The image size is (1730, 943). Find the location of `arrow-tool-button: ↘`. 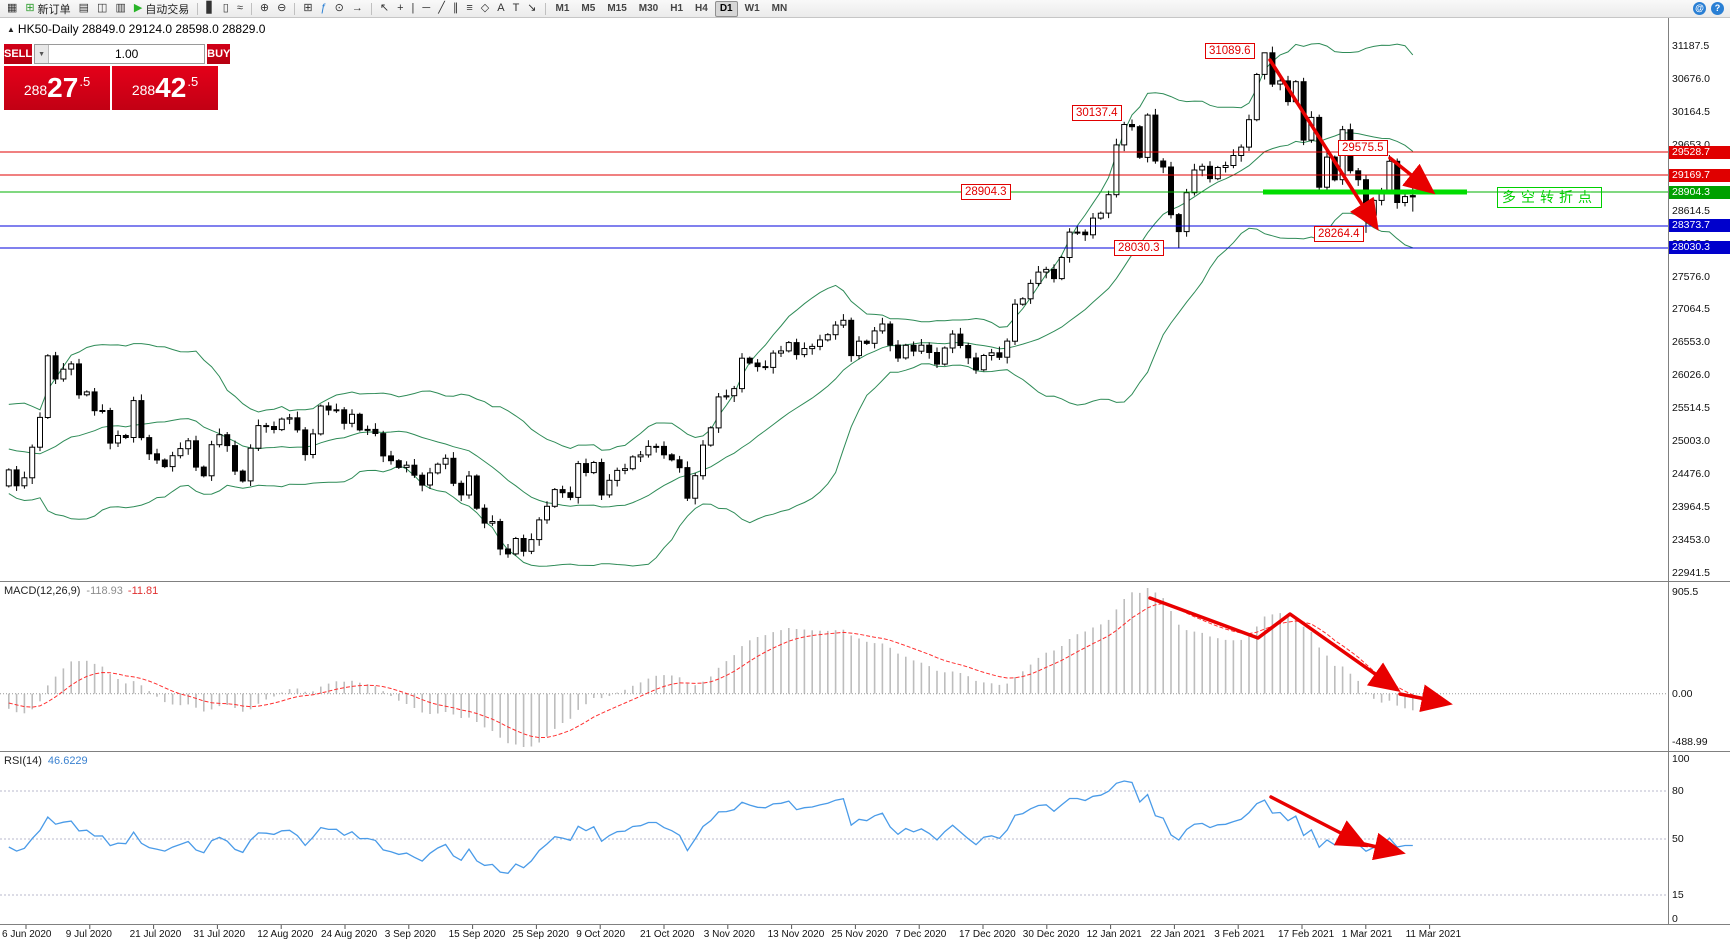

arrow-tool-button: ↘ is located at coordinates (531, 8).